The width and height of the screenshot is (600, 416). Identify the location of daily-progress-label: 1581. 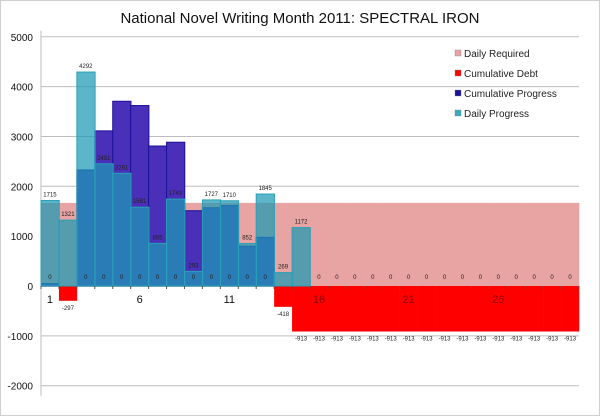
(140, 202).